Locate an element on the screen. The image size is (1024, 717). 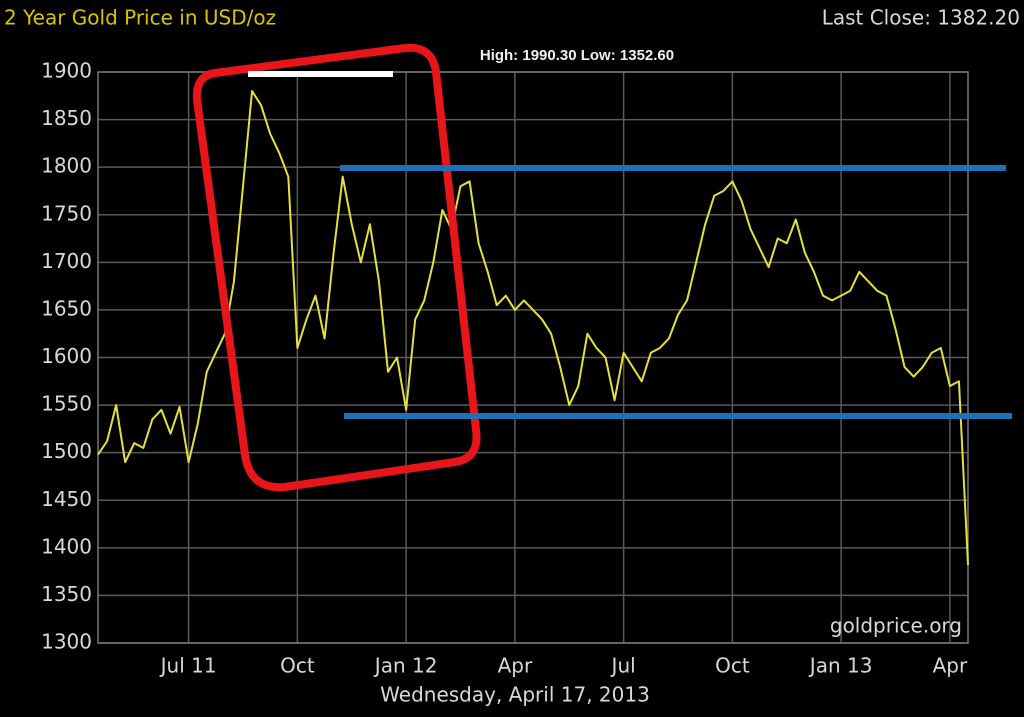
y-tick-label: 1800 is located at coordinates (66, 166).